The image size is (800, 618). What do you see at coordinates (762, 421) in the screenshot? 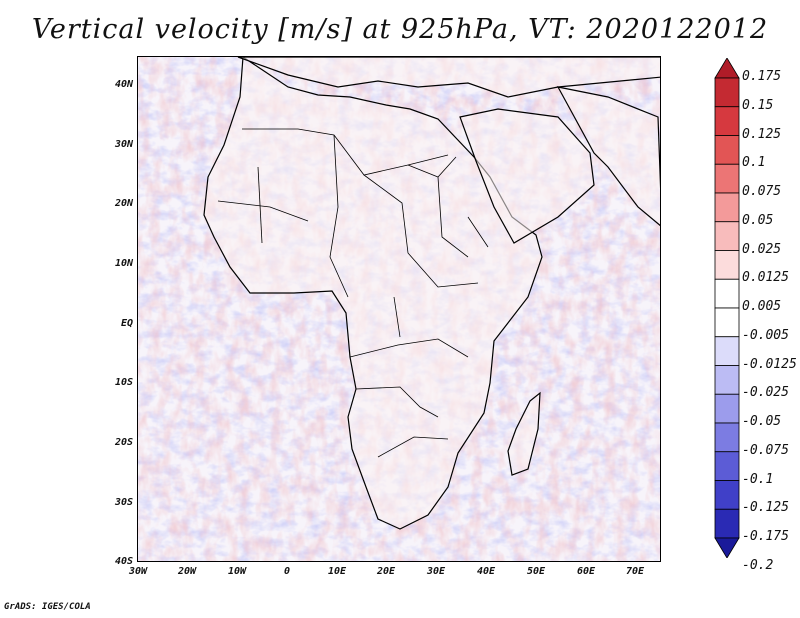
I see `colorbar-label: -0.05` at bounding box center [762, 421].